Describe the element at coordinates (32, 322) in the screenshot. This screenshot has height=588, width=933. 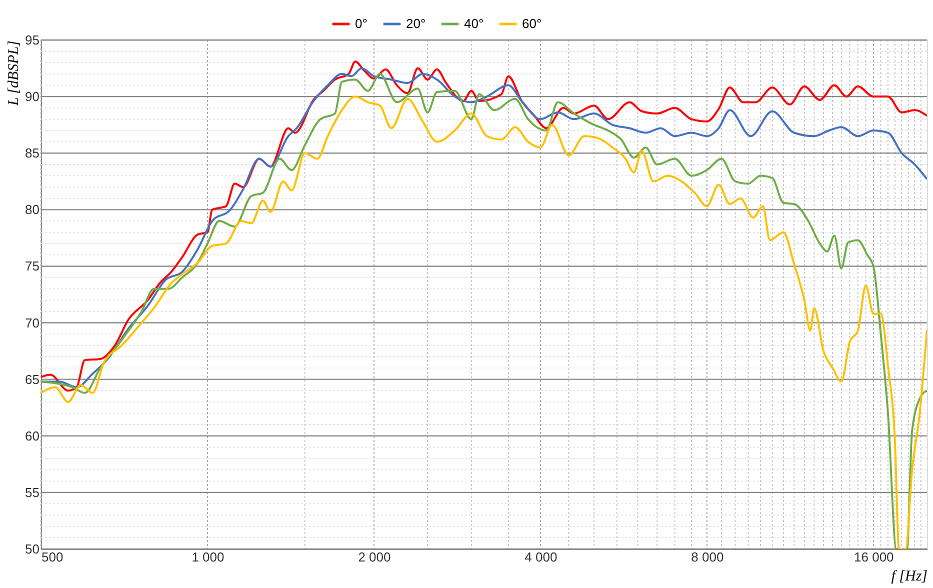
I see `y-tick-label: 70` at that location.